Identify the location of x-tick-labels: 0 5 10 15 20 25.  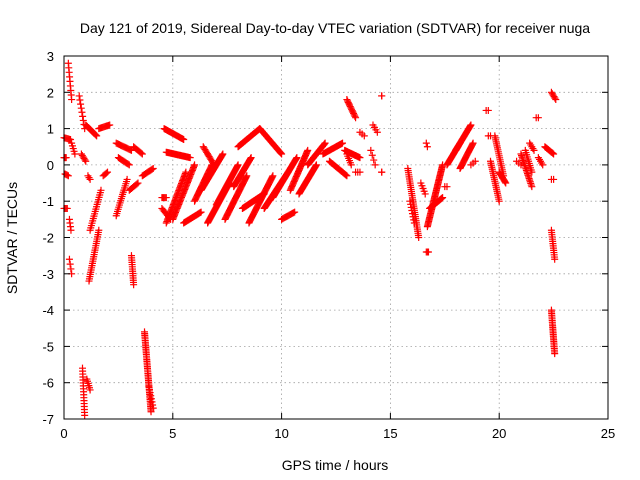
(337, 433).